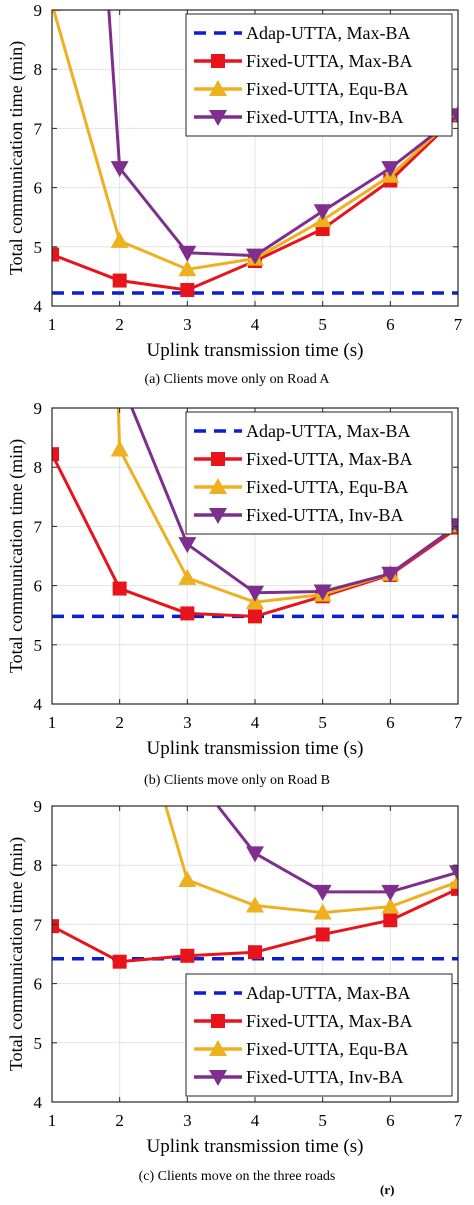 The image size is (474, 1205). Describe the element at coordinates (38, 467) in the screenshot. I see `chart-b-y-tick-label: 8` at that location.